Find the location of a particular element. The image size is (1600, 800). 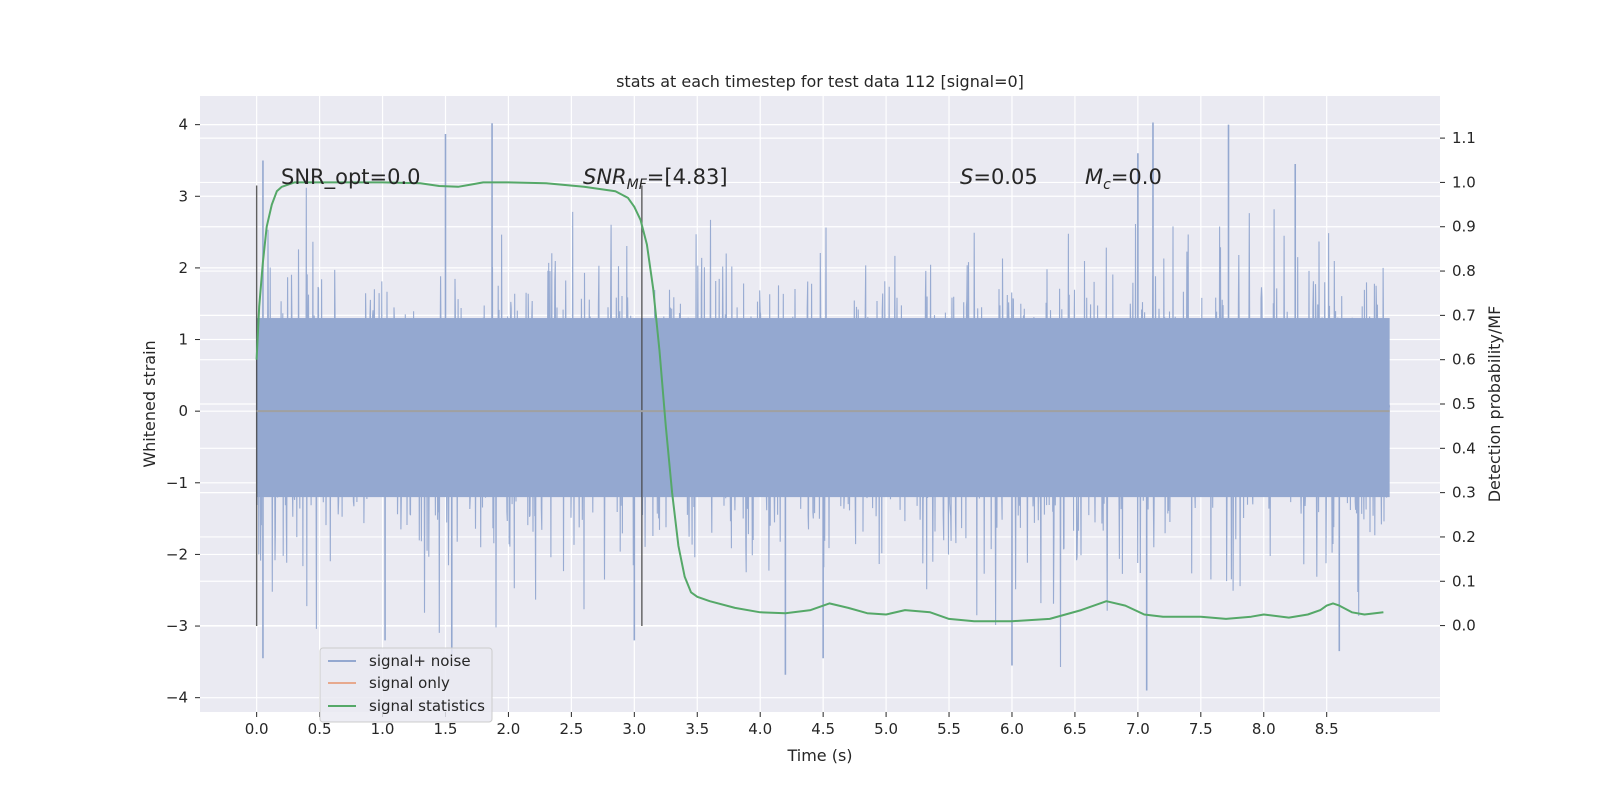

y-tick-label: −1 is located at coordinates (177, 483).